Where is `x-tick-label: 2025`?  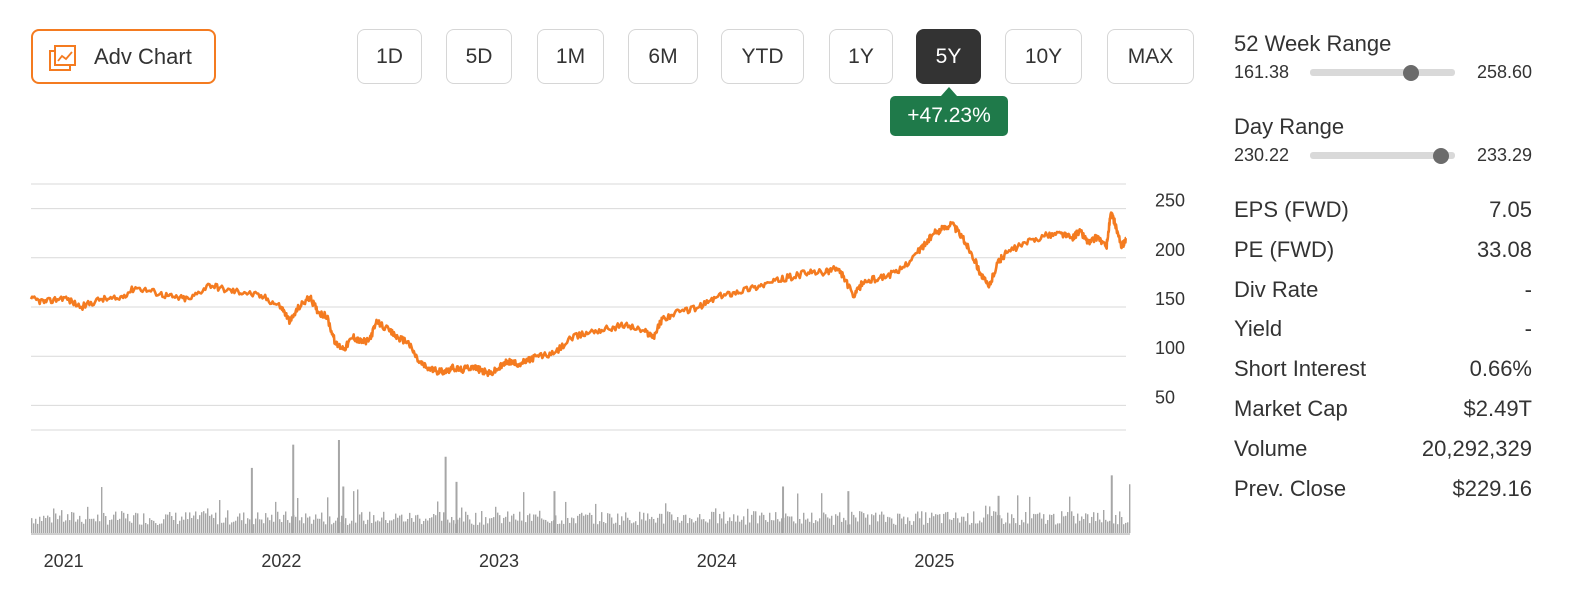
x-tick-label: 2025 is located at coordinates (934, 561).